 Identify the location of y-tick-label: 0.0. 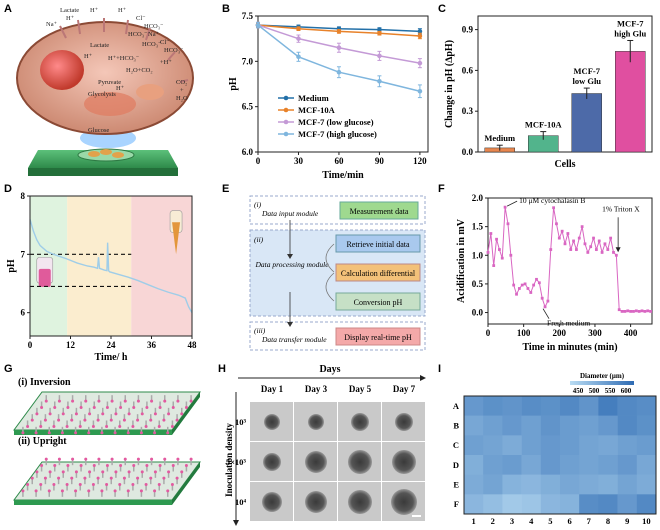
(468, 152).